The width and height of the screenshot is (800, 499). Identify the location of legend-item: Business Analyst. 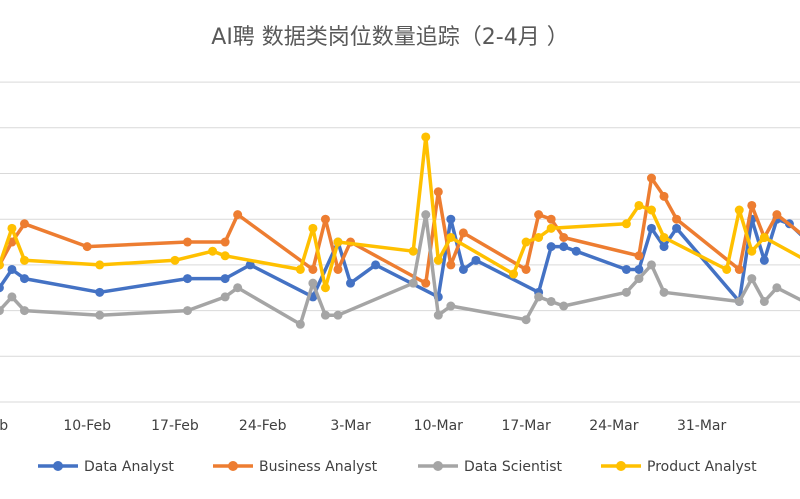
(295, 467).